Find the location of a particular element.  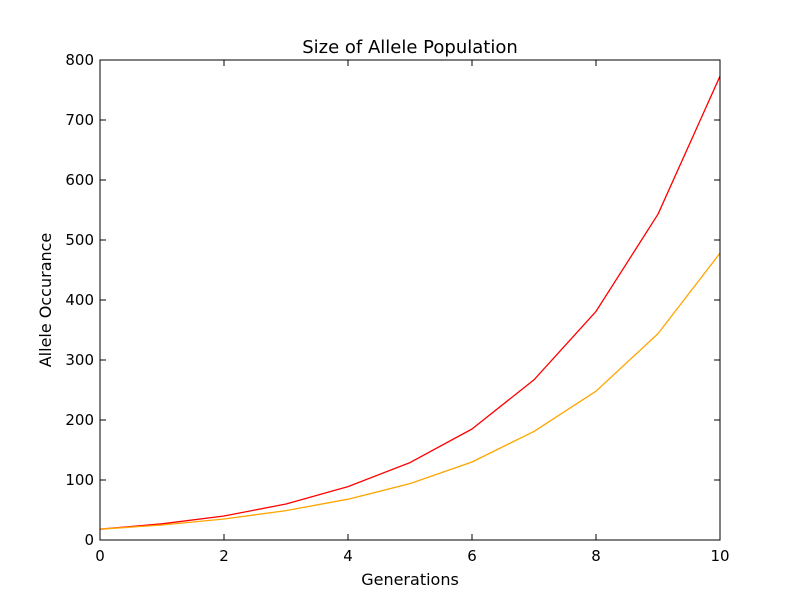

y-tick-label: 500 is located at coordinates (79, 240).